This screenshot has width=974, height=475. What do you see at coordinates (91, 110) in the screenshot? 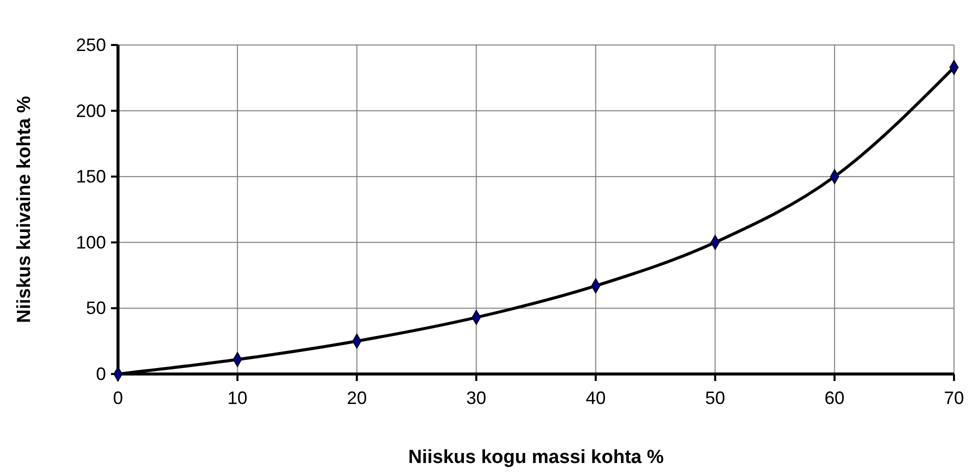
I see `y-tick-label: 200` at bounding box center [91, 110].